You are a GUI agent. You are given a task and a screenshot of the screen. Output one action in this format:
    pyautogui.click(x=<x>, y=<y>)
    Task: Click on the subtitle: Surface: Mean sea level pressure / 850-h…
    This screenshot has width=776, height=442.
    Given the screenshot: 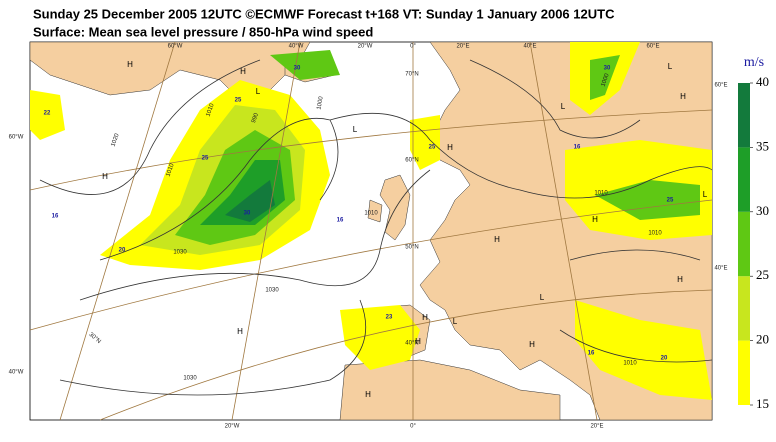 What is the action you would take?
    pyautogui.click(x=203, y=31)
    